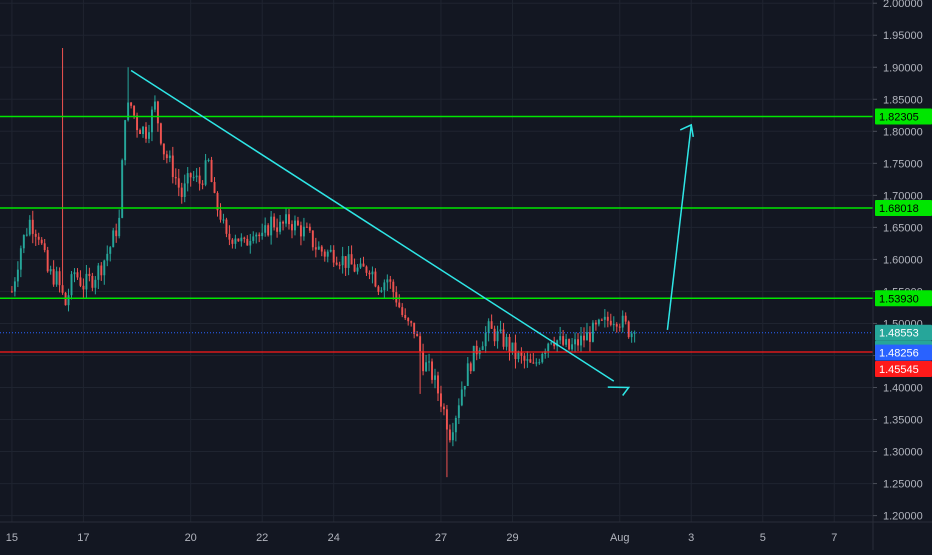  I want to click on y-tick-label: 1.30000, so click(903, 453).